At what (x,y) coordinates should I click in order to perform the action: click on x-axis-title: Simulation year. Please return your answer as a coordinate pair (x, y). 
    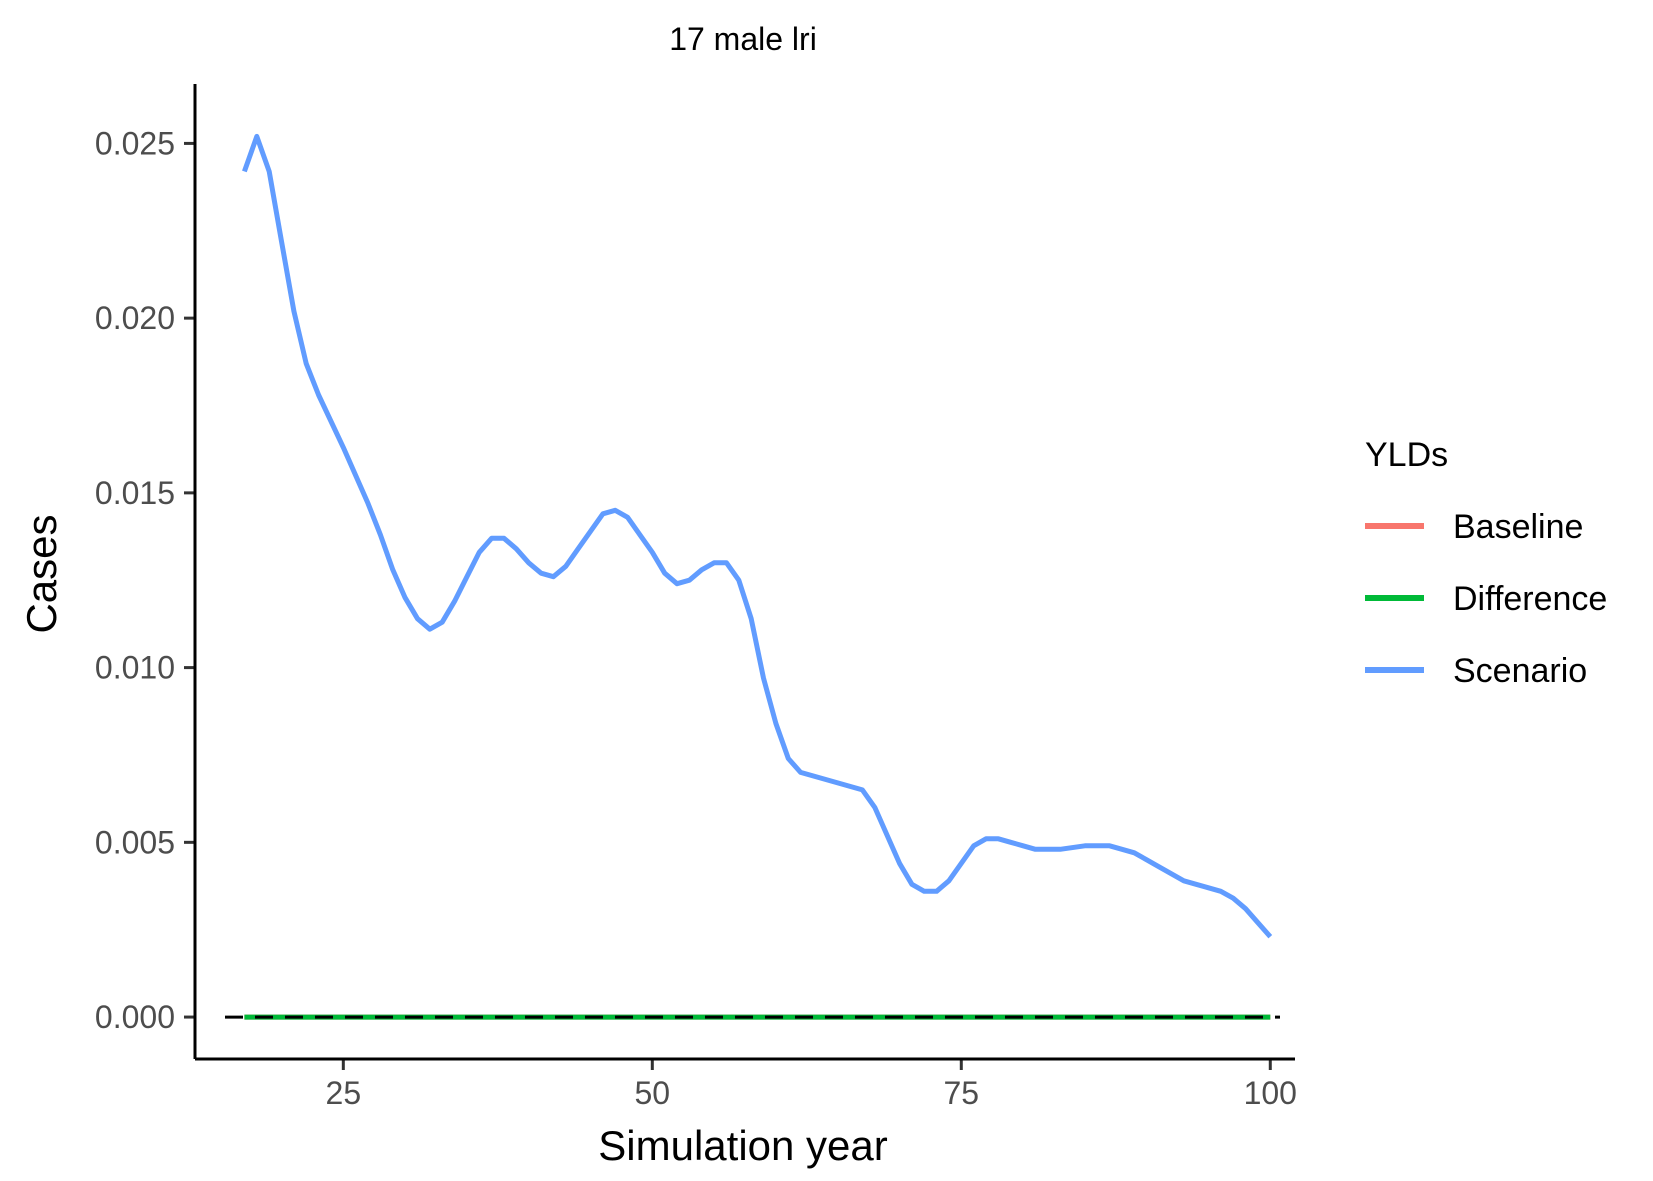
    Looking at the image, I should click on (742, 1145).